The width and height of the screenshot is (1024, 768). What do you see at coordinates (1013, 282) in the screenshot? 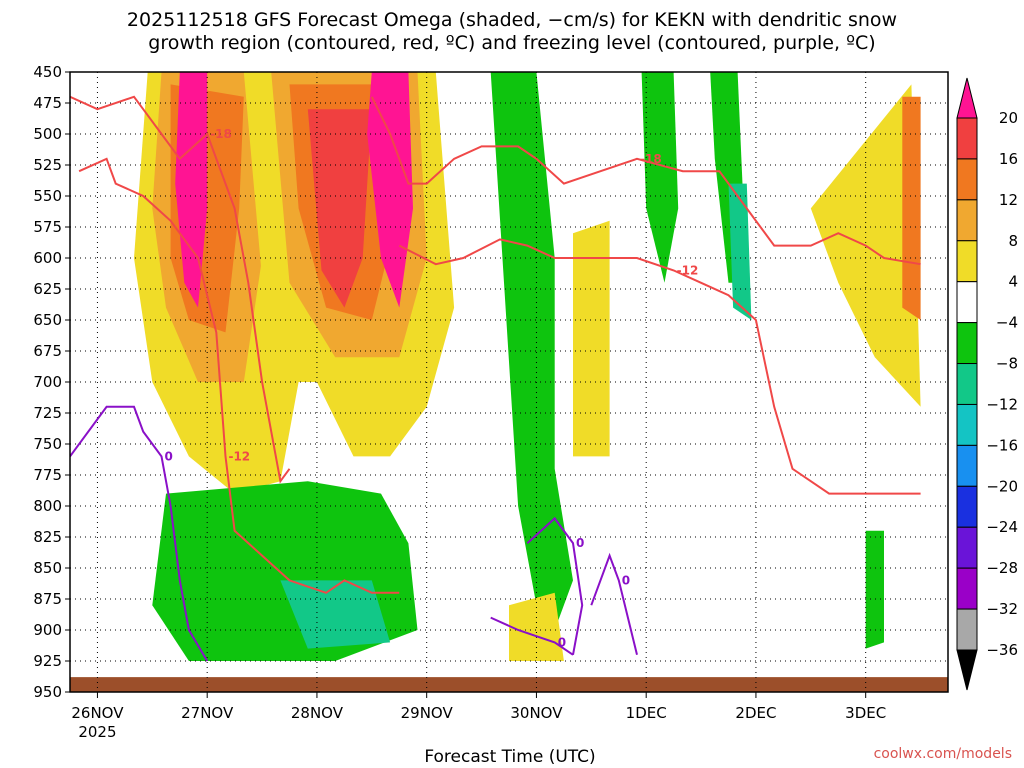
I see `colorbar-label: 4` at bounding box center [1013, 282].